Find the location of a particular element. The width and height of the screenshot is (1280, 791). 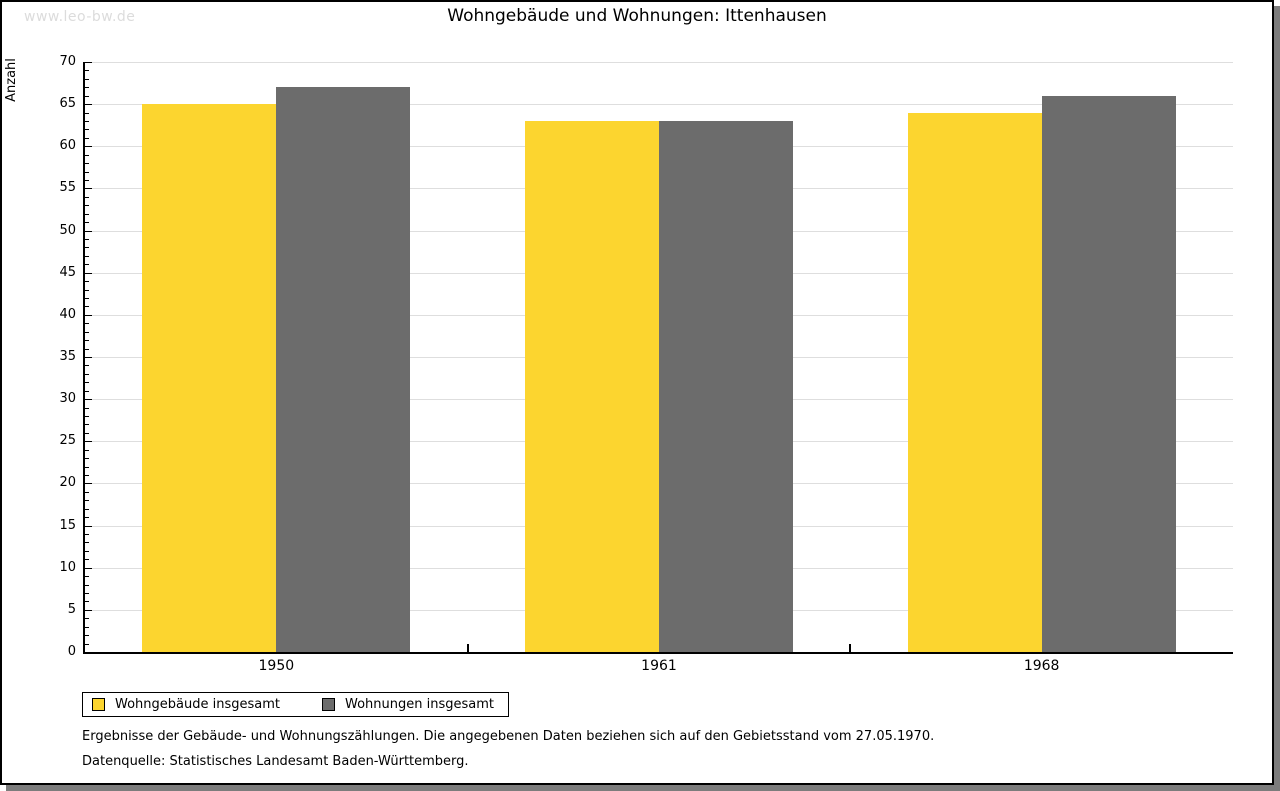

y-tick-label-30: 30 is located at coordinates (67, 399).